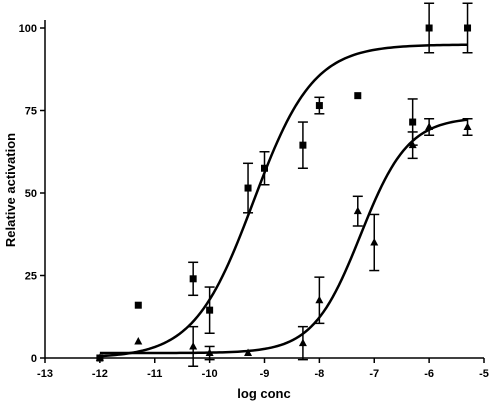  I want to click on y-tick-label: 25, so click(31, 277).